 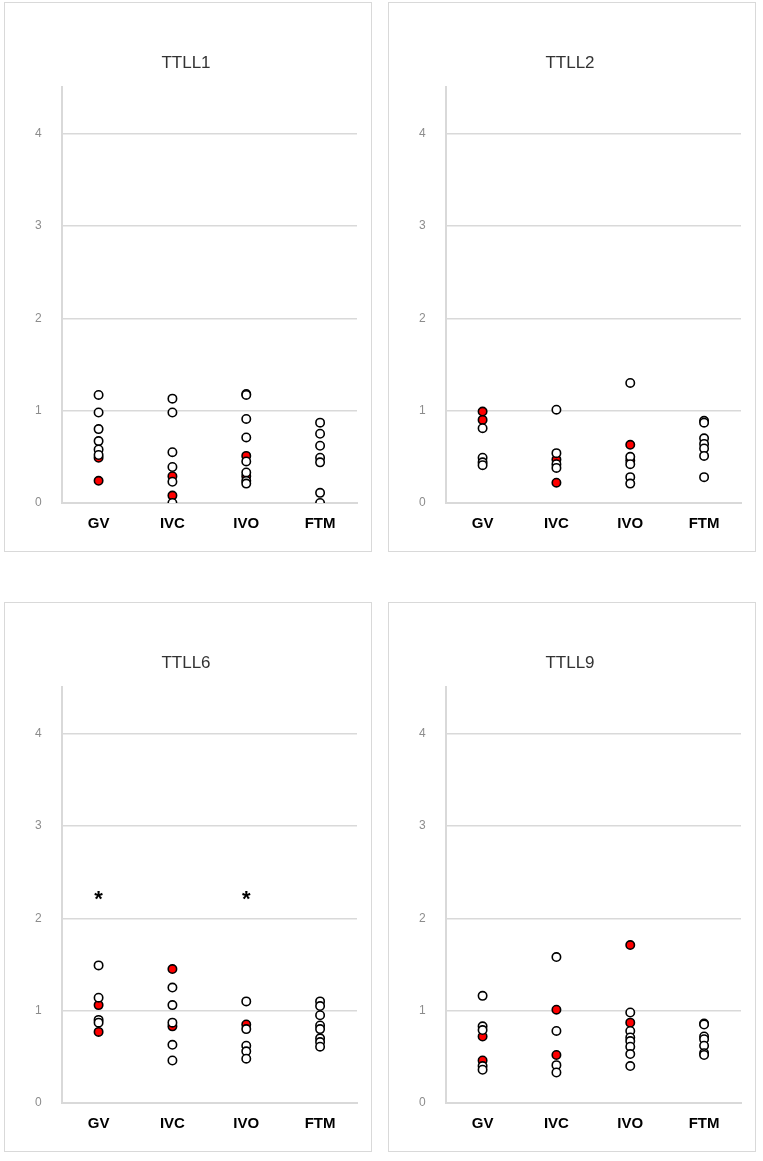 What do you see at coordinates (570, 662) in the screenshot?
I see `chart-title: TTLL9` at bounding box center [570, 662].